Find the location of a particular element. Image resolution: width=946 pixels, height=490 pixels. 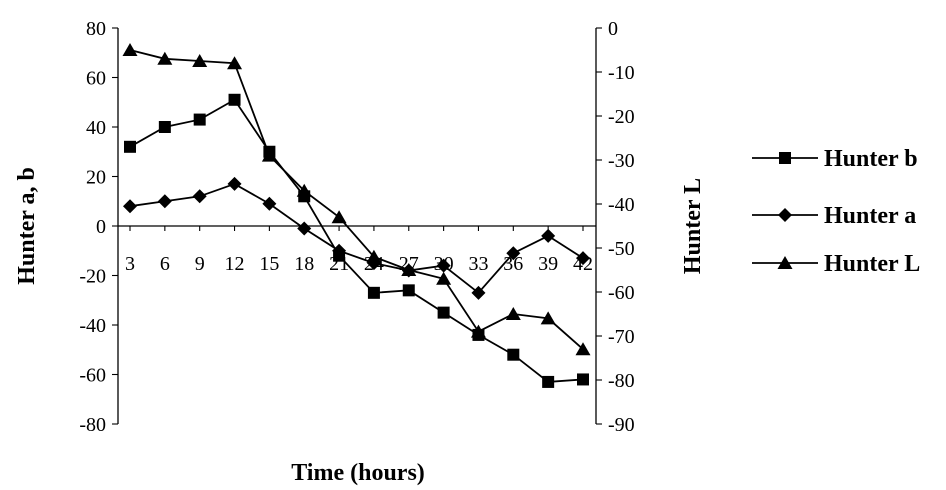

x-tick-label: 15 is located at coordinates (269, 264).